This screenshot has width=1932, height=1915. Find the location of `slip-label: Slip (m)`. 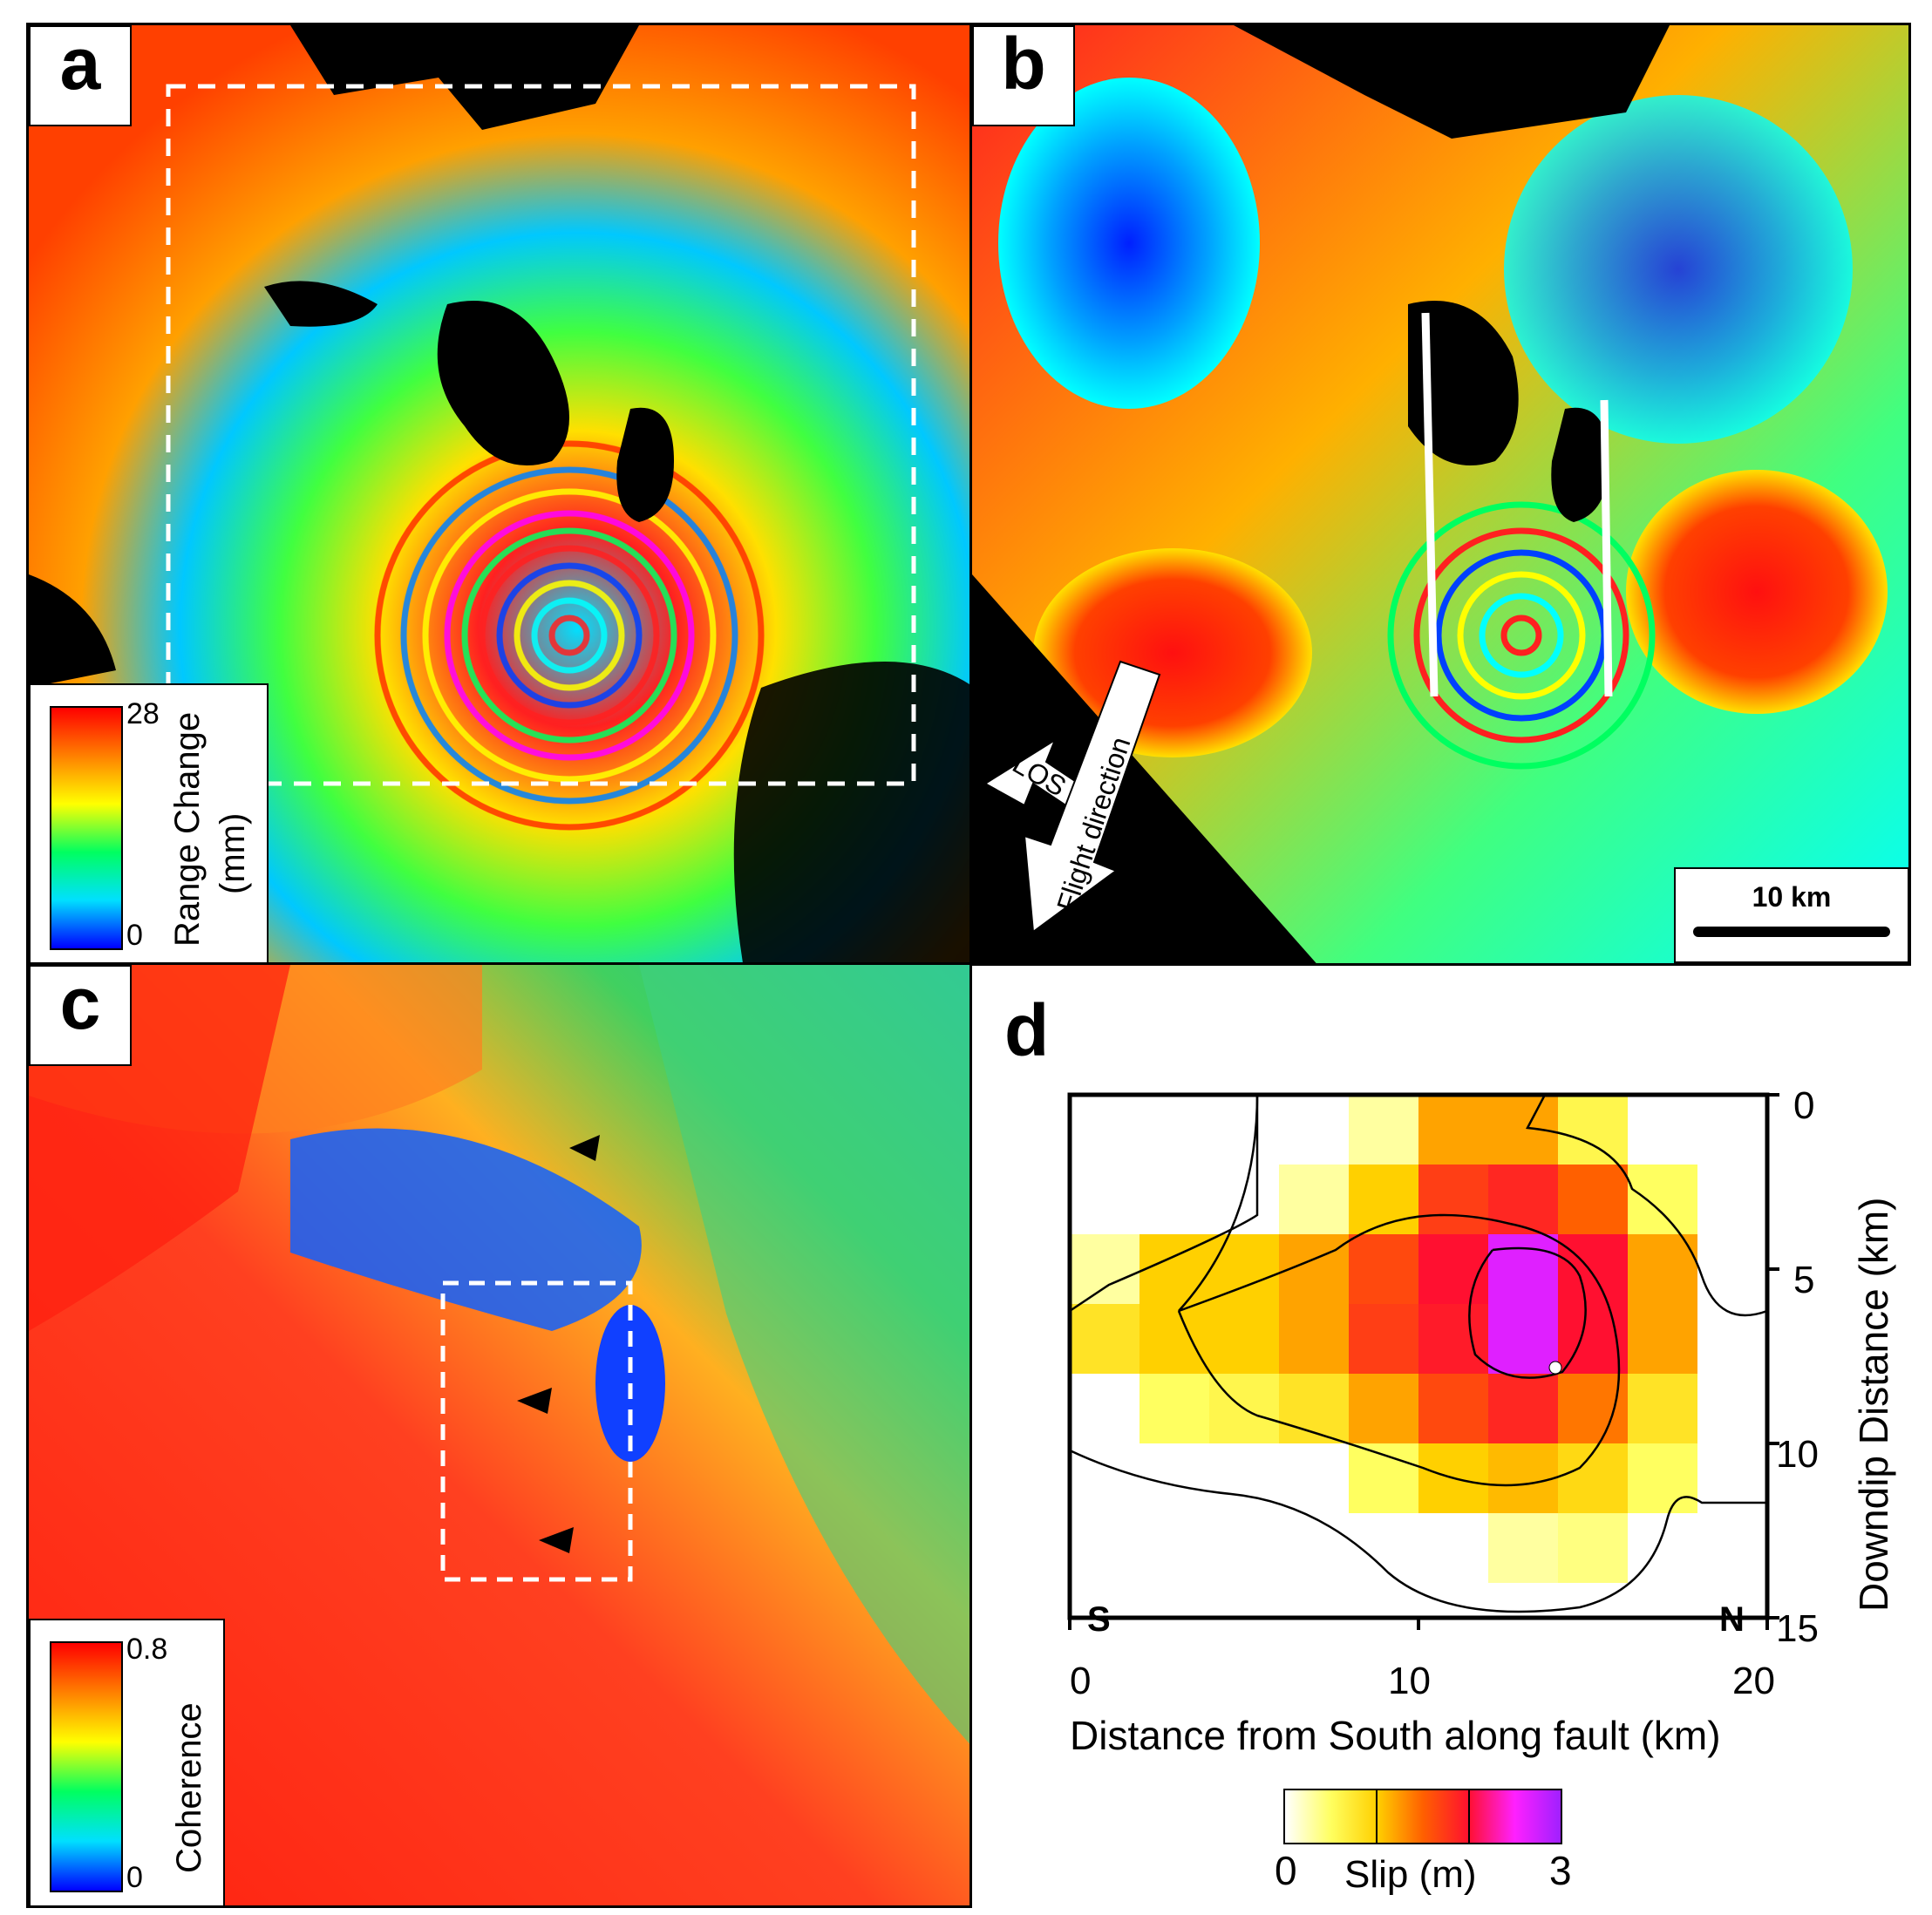

slip-label: Slip (m) is located at coordinates (1410, 1874).